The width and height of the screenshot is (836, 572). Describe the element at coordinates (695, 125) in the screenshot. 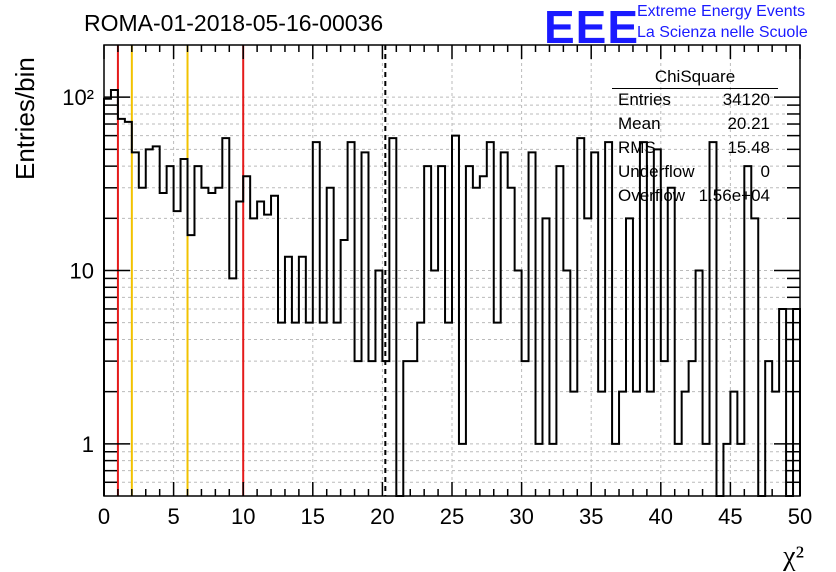

I see `stats-row-mean: Mean 20.21` at that location.